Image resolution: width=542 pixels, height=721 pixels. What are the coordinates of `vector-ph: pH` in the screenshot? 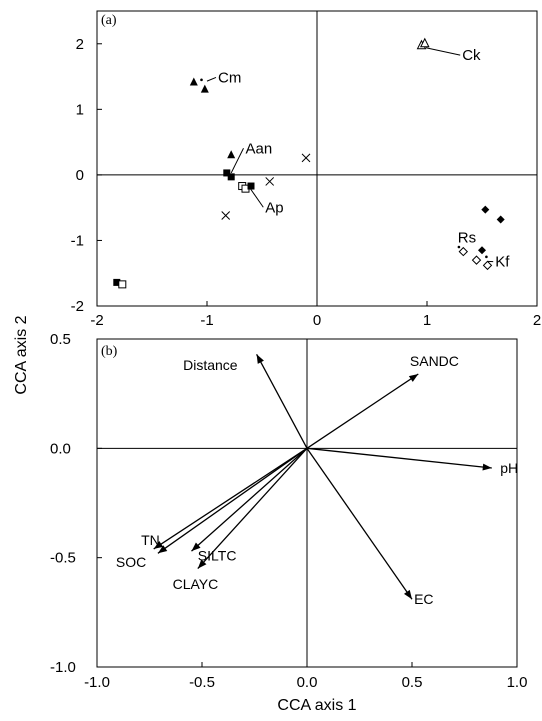 It's located at (412, 461).